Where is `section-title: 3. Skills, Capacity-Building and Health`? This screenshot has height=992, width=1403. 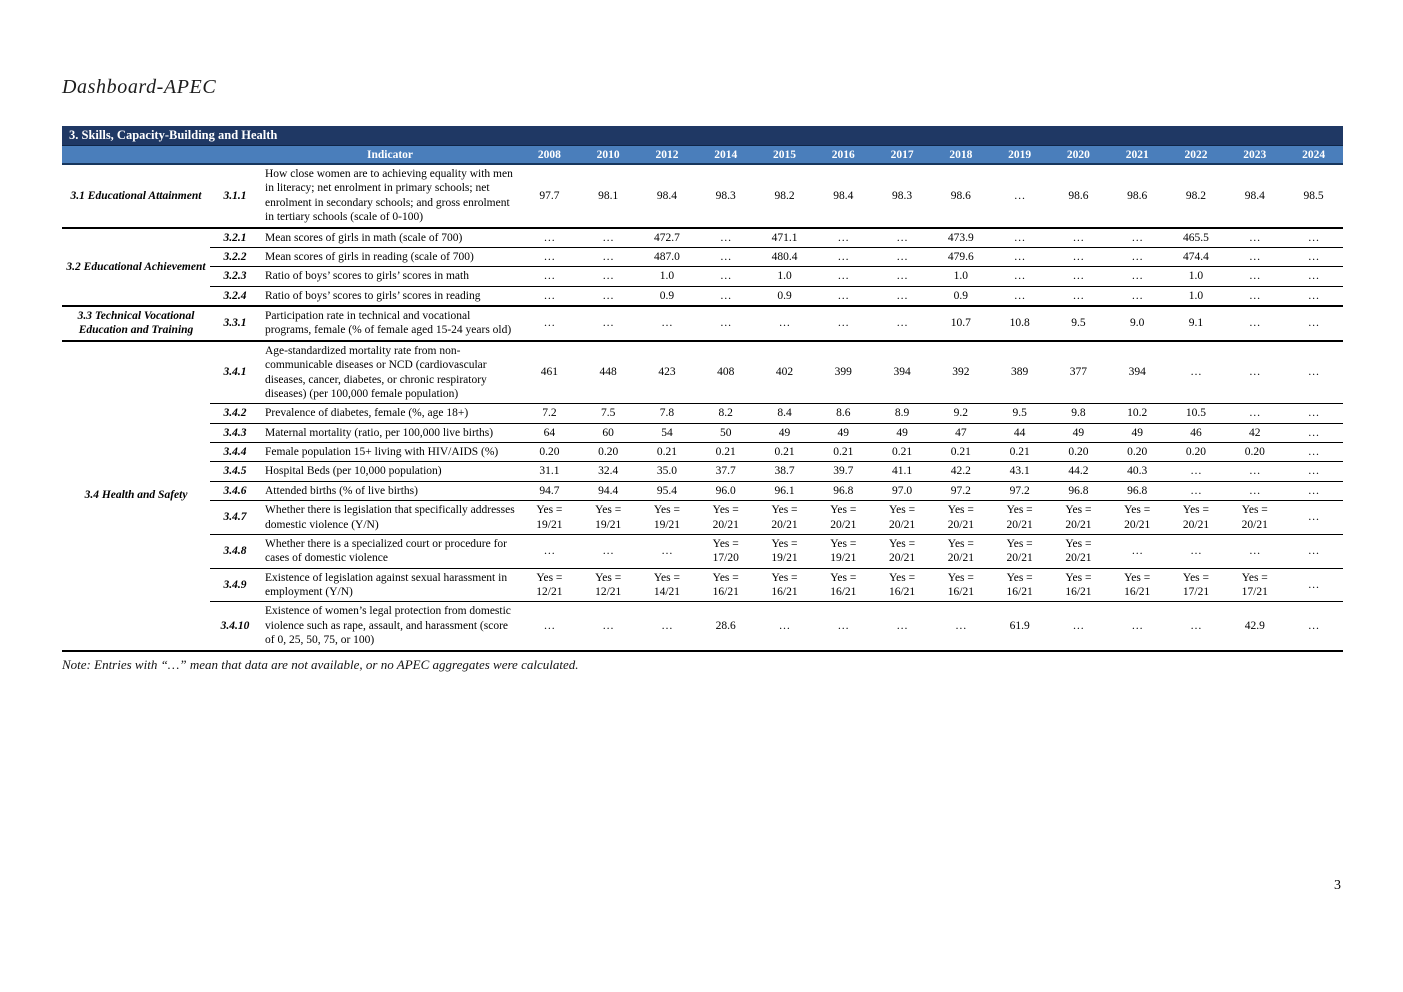
section-title: 3. Skills, Capacity-Building and Health is located at coordinates (702, 136).